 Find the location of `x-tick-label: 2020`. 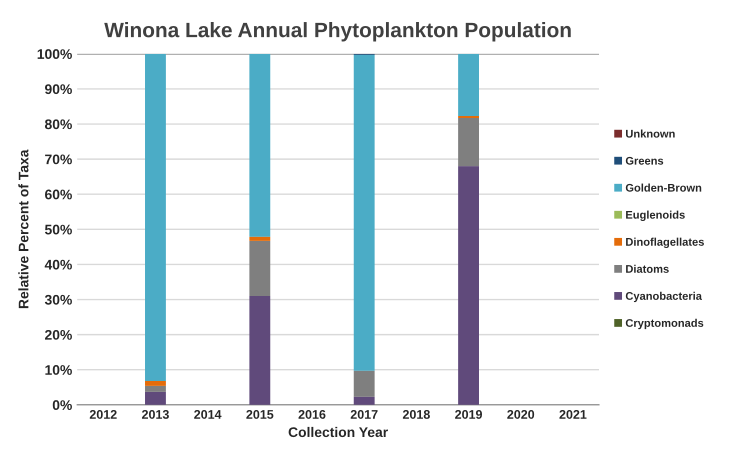

x-tick-label: 2020 is located at coordinates (520, 414).